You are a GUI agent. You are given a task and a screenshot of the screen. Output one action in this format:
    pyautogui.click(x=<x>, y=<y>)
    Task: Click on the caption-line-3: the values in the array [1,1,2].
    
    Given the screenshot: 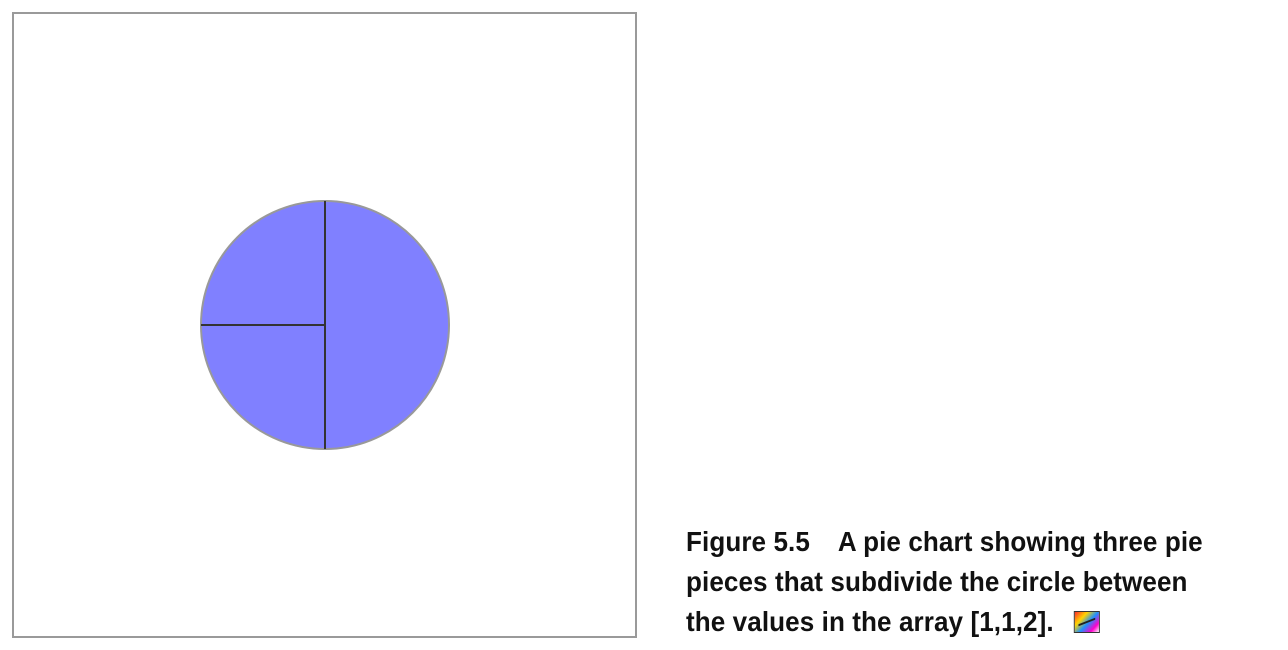 What is the action you would take?
    pyautogui.click(x=965, y=622)
    